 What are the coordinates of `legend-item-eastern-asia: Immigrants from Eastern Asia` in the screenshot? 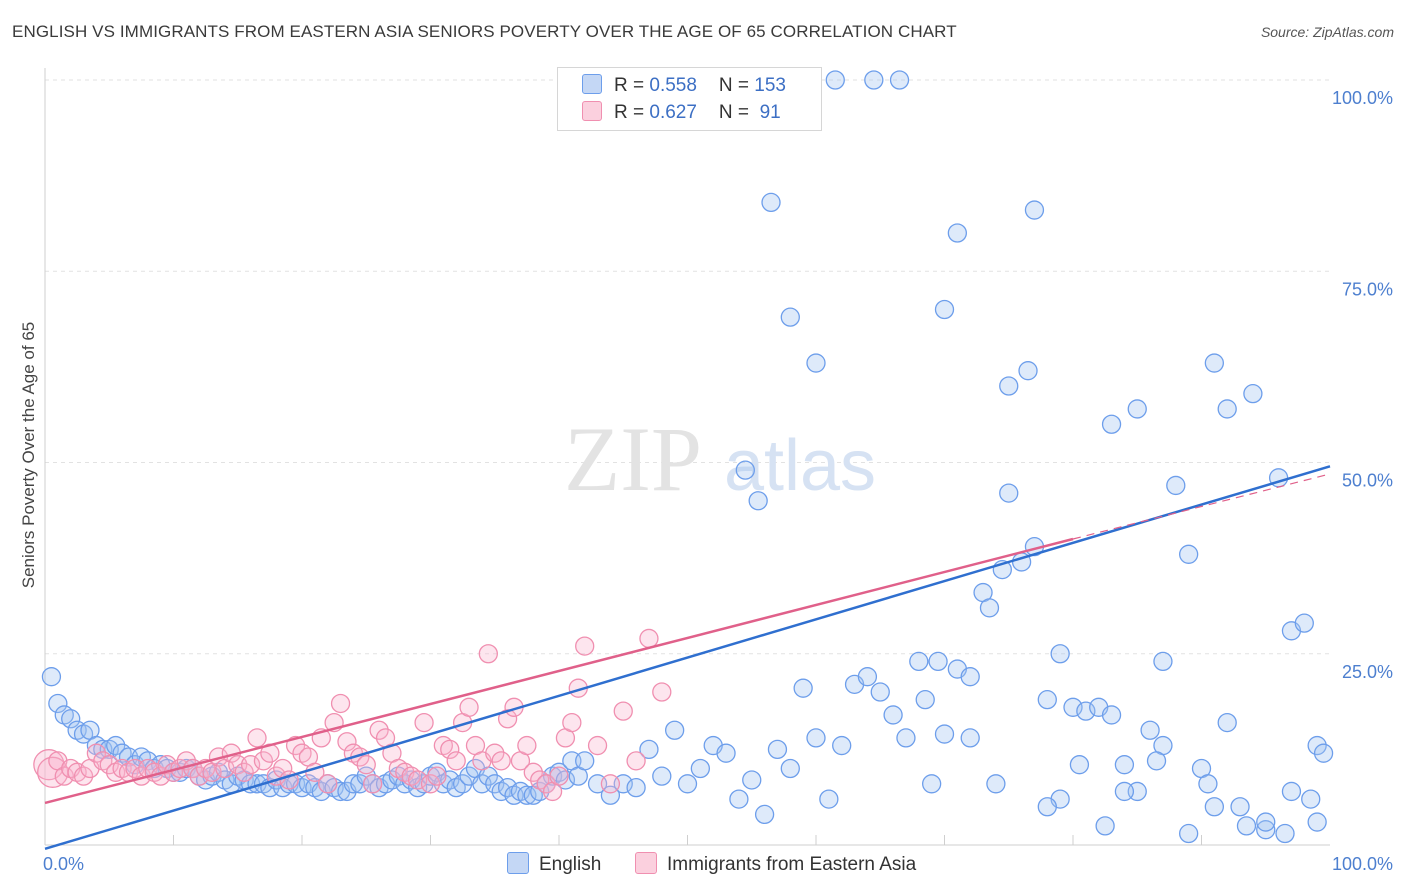 It's located at (775, 865).